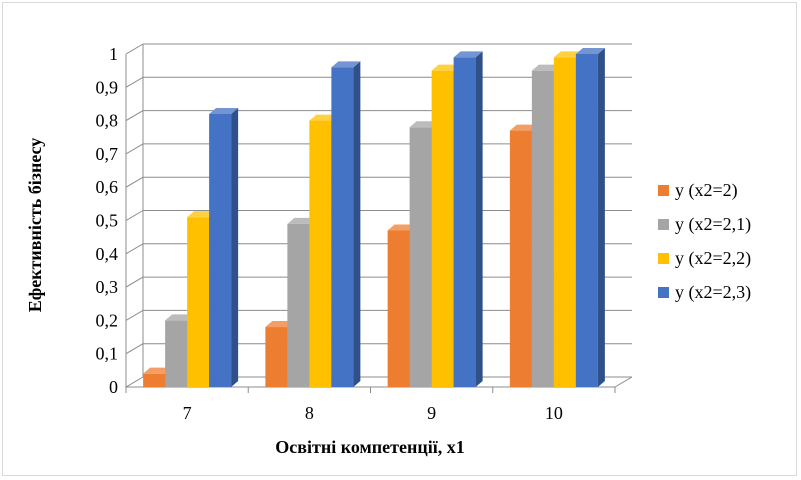  I want to click on y-tick-label: 1, so click(113, 54).